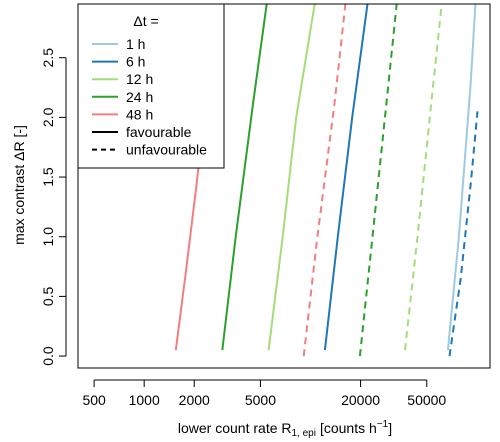 This screenshot has width=500, height=442. What do you see at coordinates (144, 400) in the screenshot?
I see `x-tick-label: 1000` at bounding box center [144, 400].